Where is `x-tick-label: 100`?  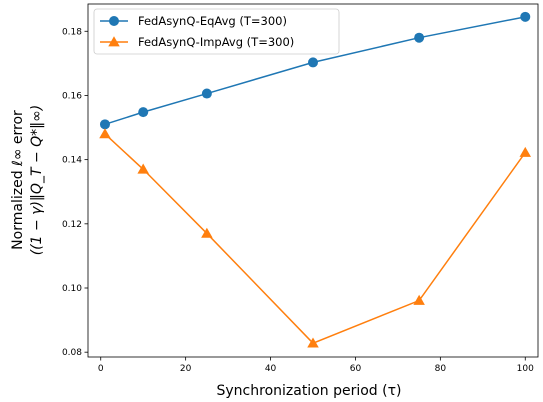 x-tick-label: 100 is located at coordinates (525, 369).